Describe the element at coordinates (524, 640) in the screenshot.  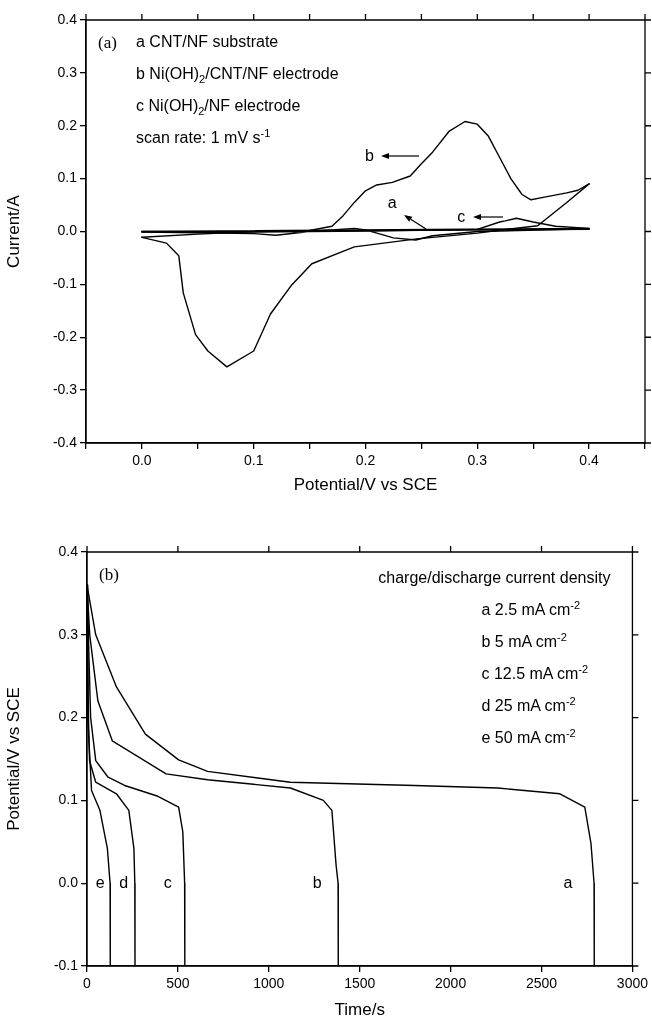
I see `annotation: b 5 mA cm$^{-2}$` at that location.